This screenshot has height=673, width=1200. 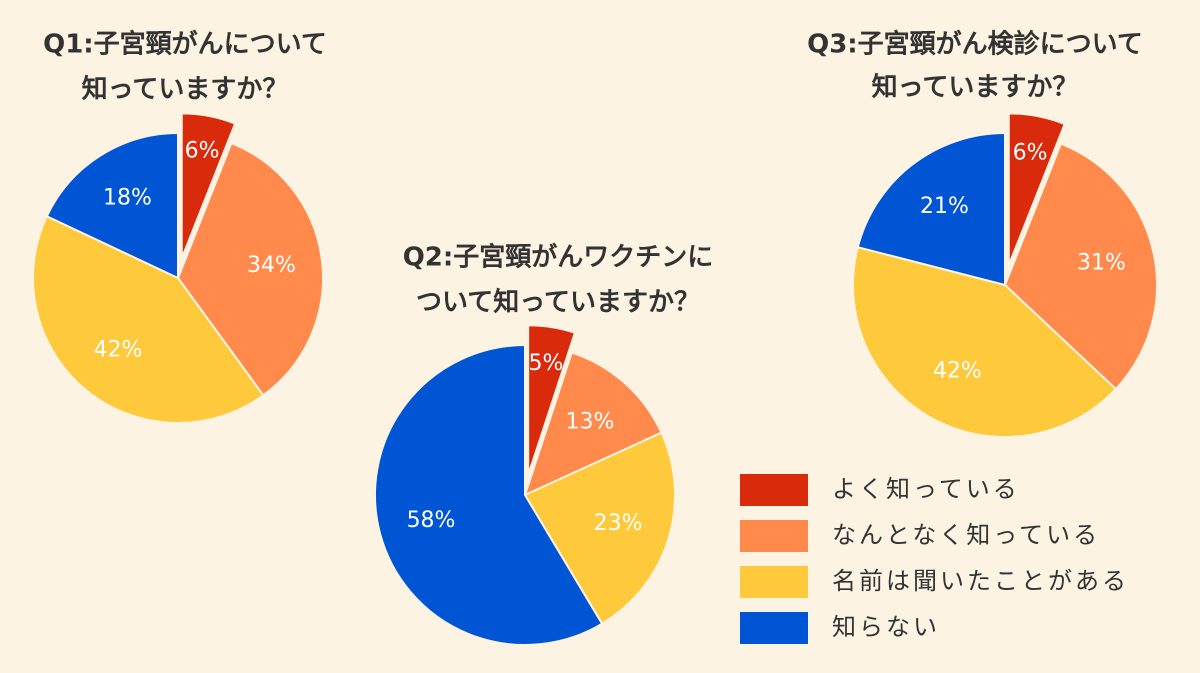 What do you see at coordinates (590, 421) in the screenshot?
I see `value-label: 13%` at bounding box center [590, 421].